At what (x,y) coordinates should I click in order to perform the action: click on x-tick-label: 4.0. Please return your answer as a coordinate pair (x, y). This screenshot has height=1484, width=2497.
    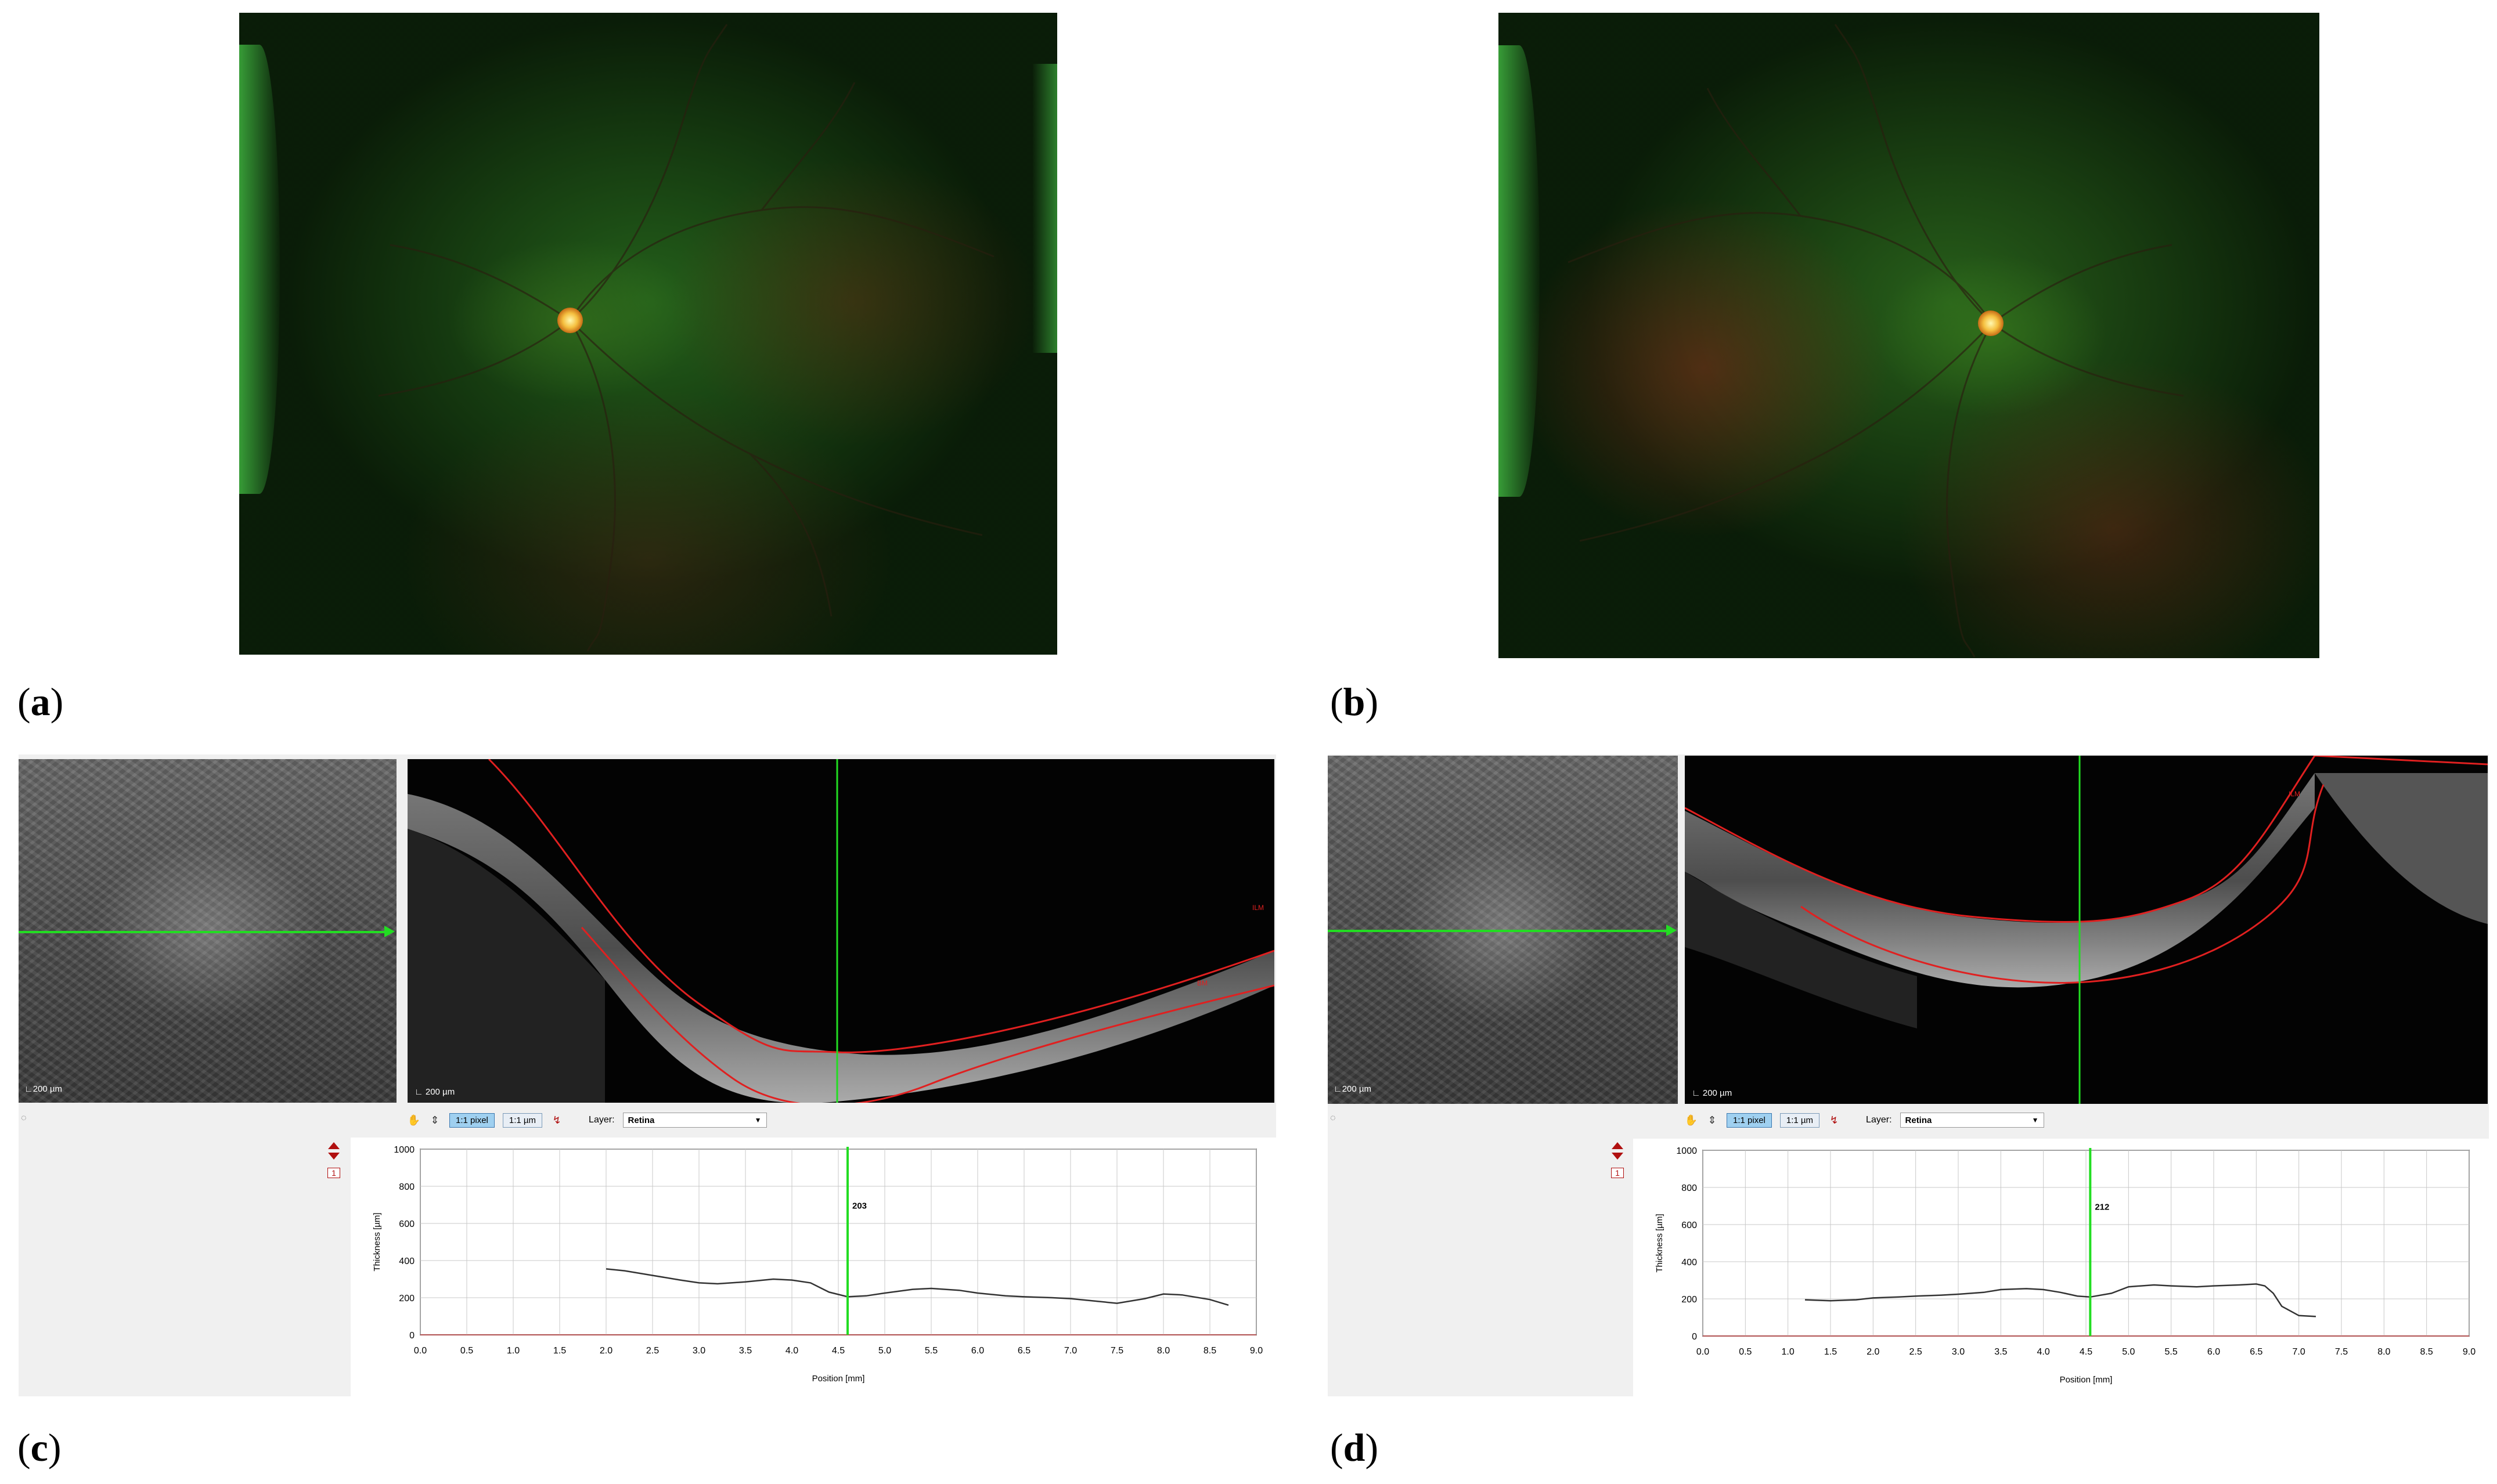
    Looking at the image, I should click on (2044, 1352).